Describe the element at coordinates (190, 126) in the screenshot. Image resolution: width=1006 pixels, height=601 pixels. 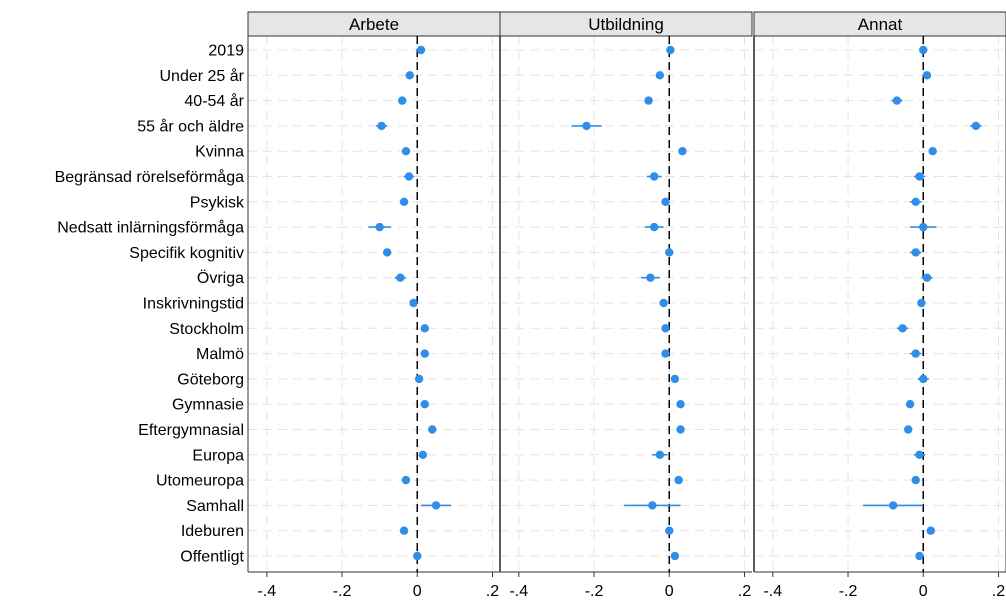
I see `category-label: 55 år och äldre` at that location.